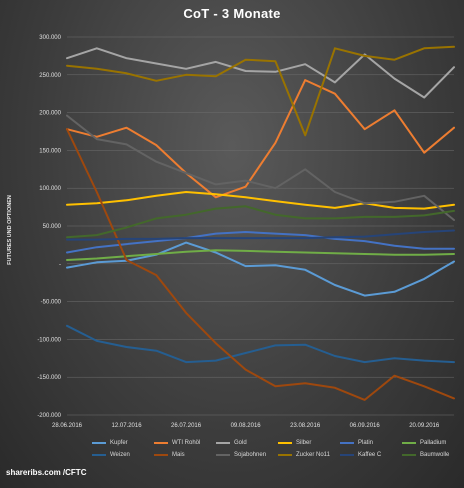 The image size is (464, 488). I want to click on legend-item: Kupfer, so click(123, 443).